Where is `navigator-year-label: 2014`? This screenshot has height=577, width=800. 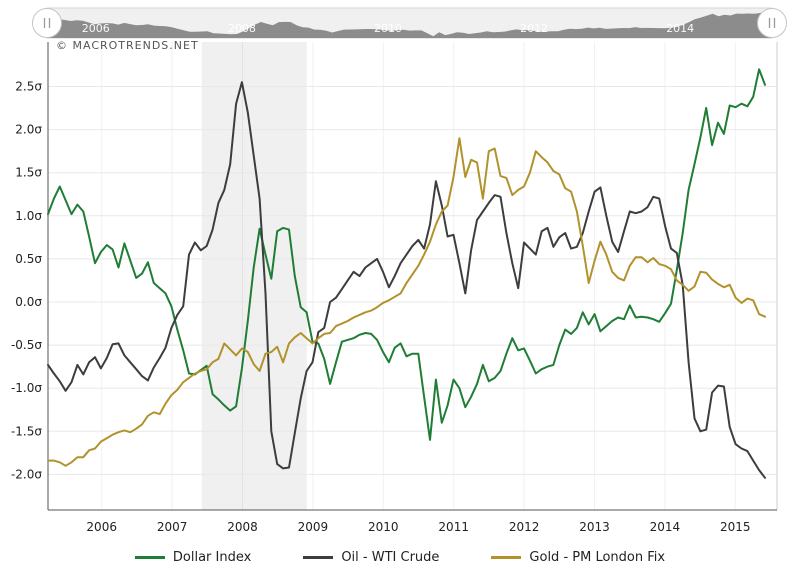 navigator-year-label: 2014 is located at coordinates (680, 28).